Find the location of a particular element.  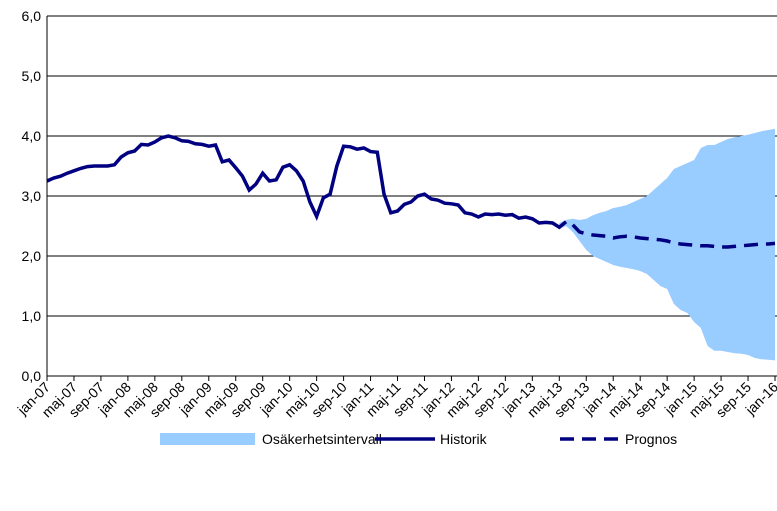

y-tick-label: 4,0 is located at coordinates (32, 136).